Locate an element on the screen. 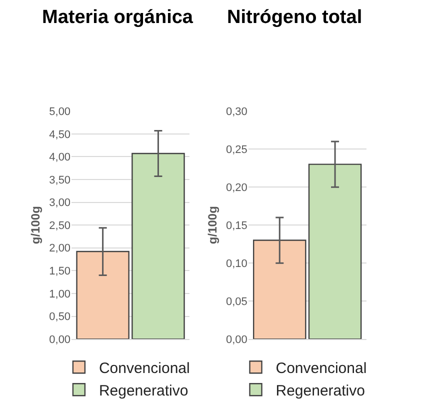  y-tick-label: 0,10 is located at coordinates (237, 264).